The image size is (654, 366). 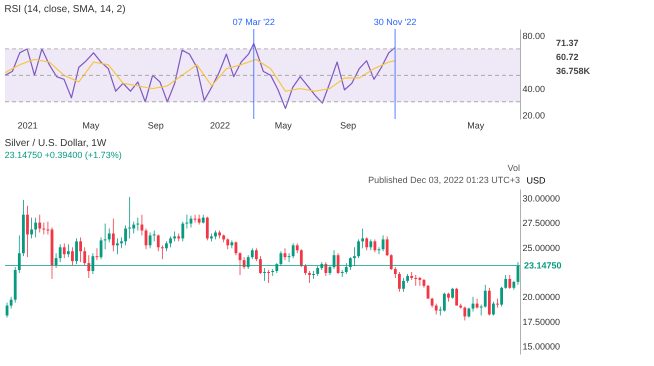 What do you see at coordinates (28, 125) in the screenshot?
I see `x-tick-label: 2021` at bounding box center [28, 125].